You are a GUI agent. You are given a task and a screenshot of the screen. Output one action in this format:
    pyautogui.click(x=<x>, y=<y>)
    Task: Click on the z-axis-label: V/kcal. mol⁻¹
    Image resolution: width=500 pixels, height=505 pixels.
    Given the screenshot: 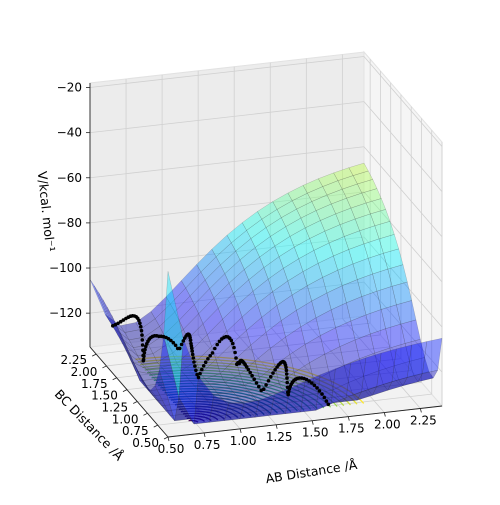 What is the action you would take?
    pyautogui.click(x=46, y=212)
    